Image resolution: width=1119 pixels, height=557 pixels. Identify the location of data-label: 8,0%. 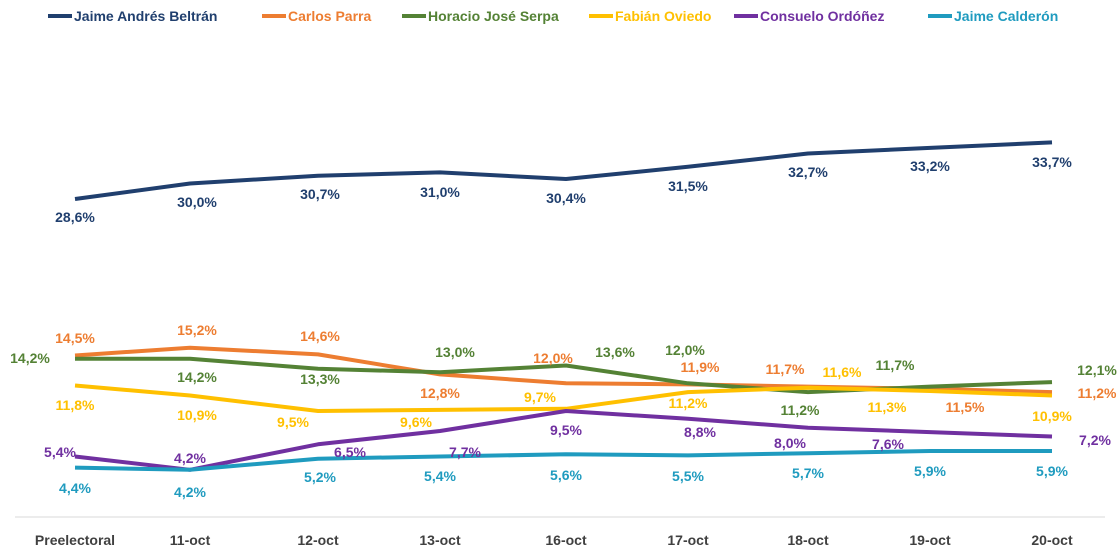
(790, 443).